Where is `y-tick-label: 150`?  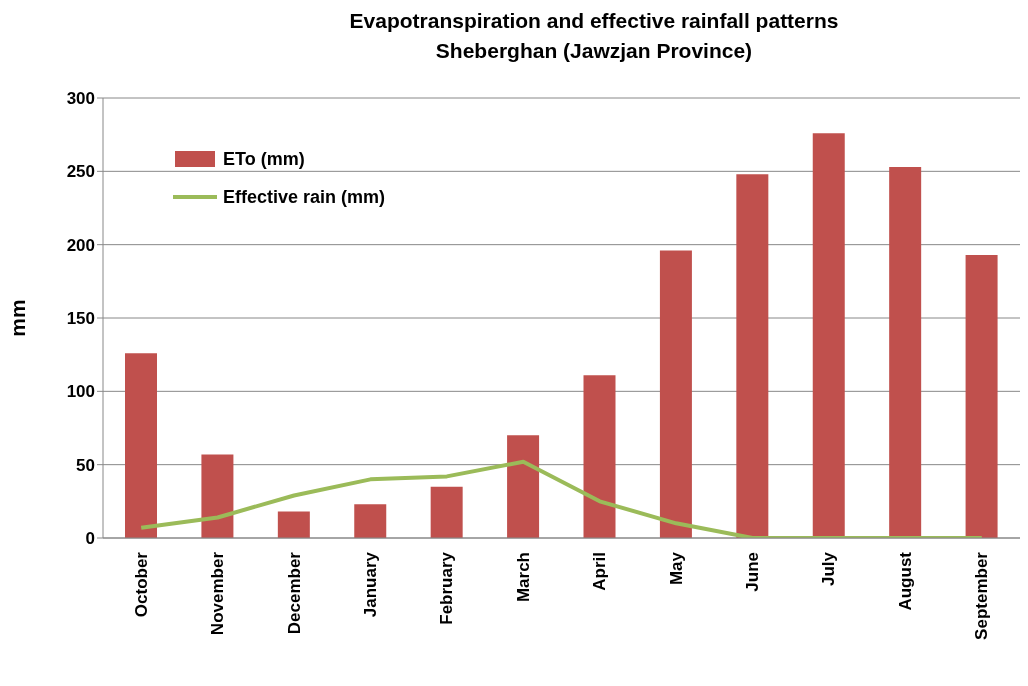 y-tick-label: 150 is located at coordinates (80, 319).